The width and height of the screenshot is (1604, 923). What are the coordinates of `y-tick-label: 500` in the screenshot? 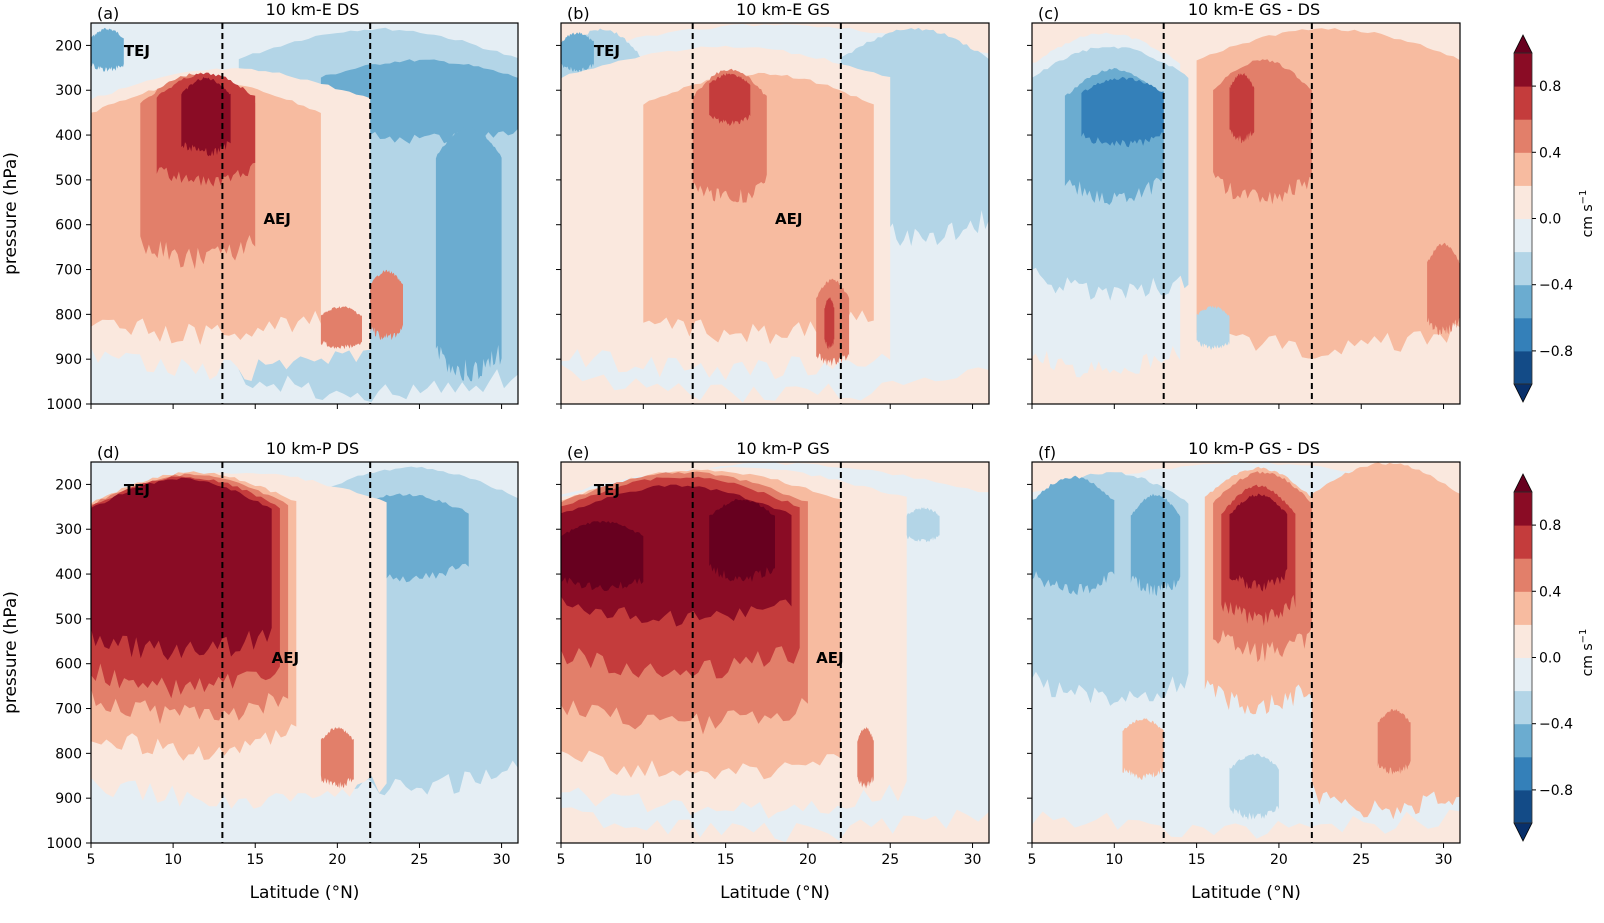 It's located at (68, 181).